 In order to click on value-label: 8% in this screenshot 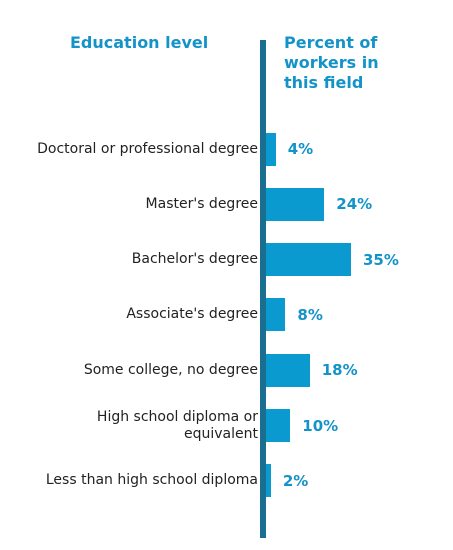, I will do `click(310, 314)`.